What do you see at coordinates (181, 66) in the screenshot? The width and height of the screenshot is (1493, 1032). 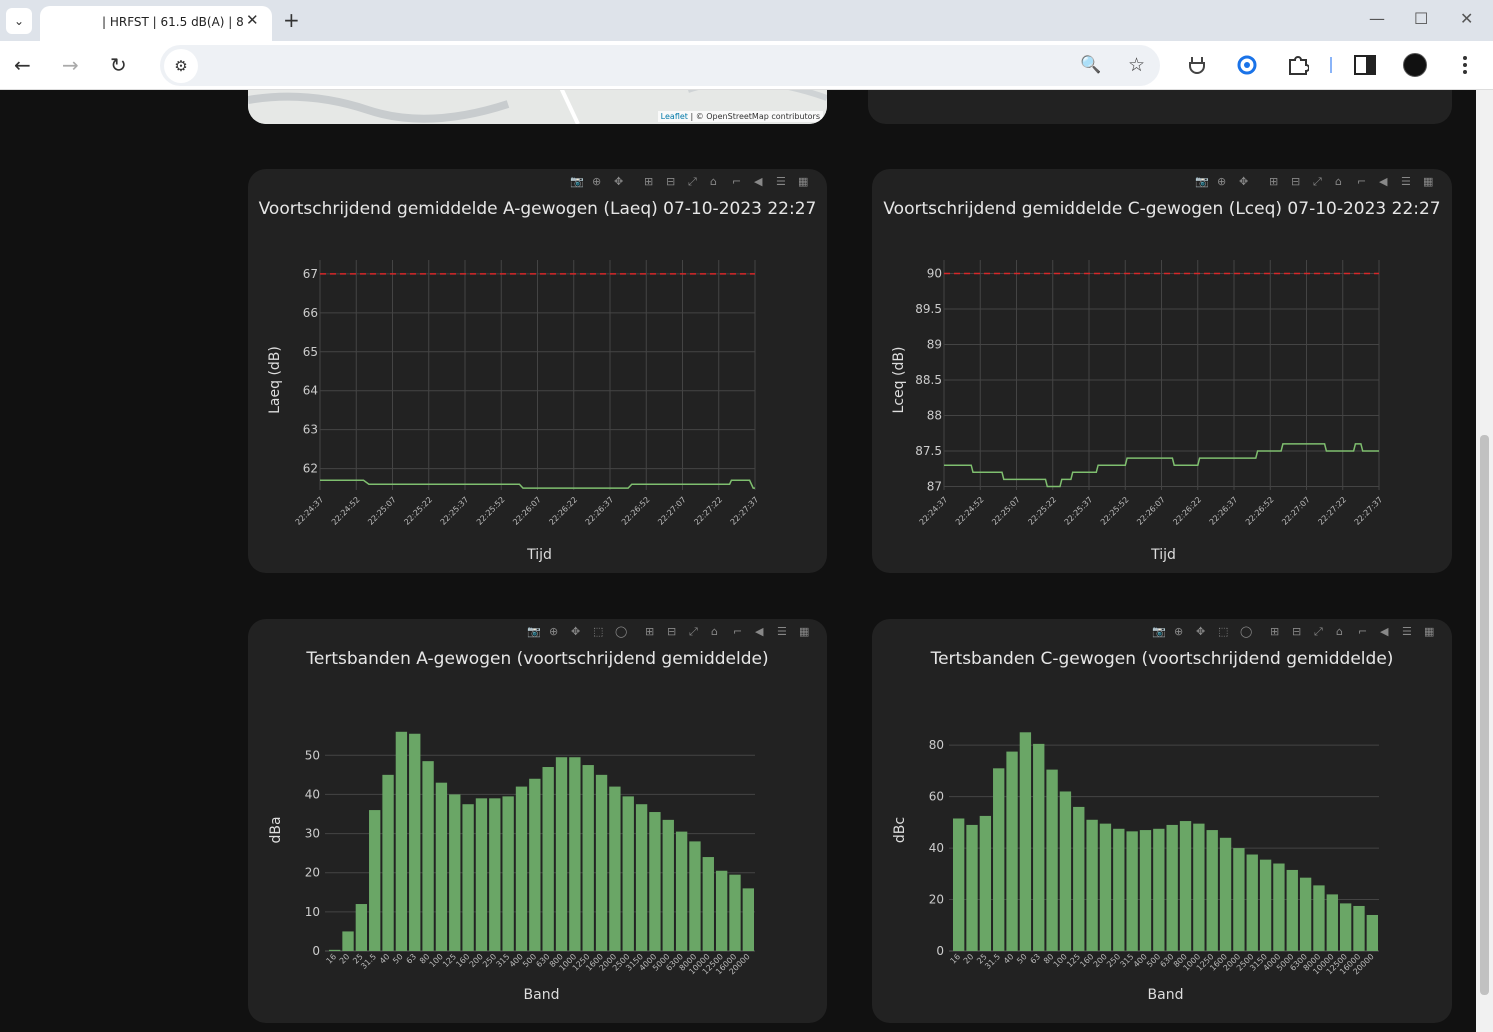 I see `site-info-icon: ⚙` at bounding box center [181, 66].